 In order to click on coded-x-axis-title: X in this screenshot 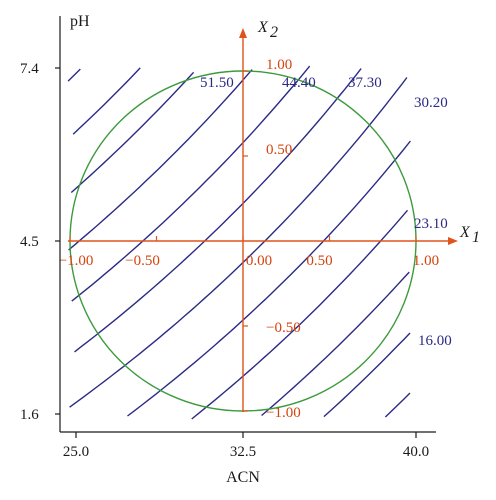, I will do `click(465, 232)`.